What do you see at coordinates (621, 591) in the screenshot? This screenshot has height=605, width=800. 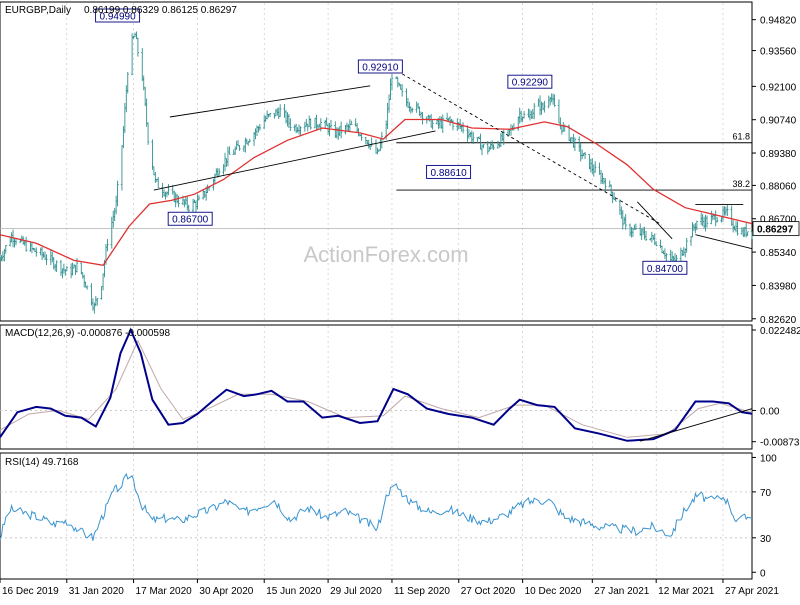 I see `x-tick-label: 27 Jan 2021` at bounding box center [621, 591].